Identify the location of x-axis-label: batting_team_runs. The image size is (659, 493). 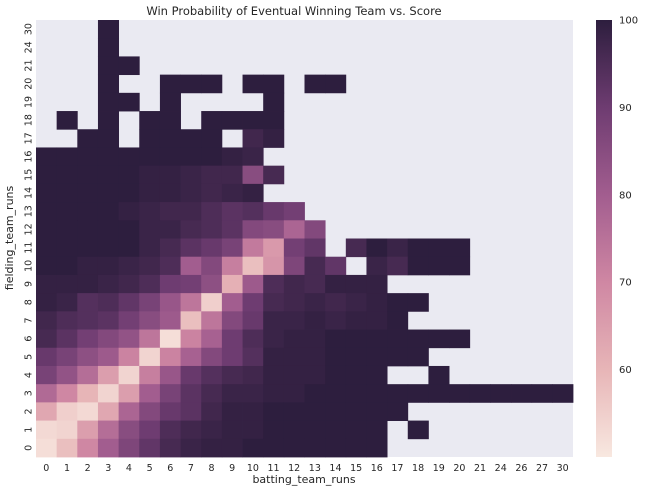
(303, 479).